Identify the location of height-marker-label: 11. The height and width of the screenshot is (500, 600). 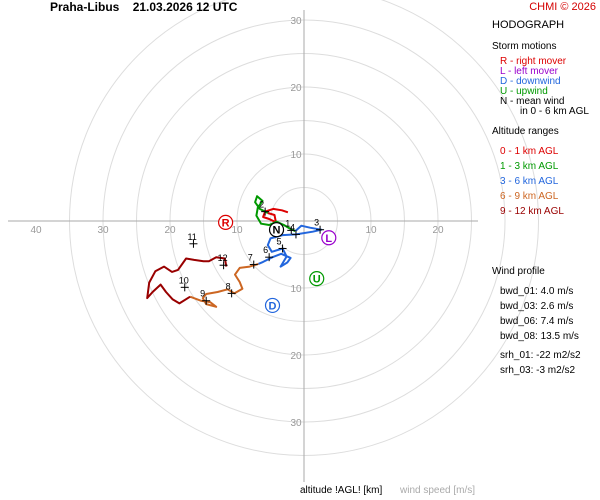
(191, 237).